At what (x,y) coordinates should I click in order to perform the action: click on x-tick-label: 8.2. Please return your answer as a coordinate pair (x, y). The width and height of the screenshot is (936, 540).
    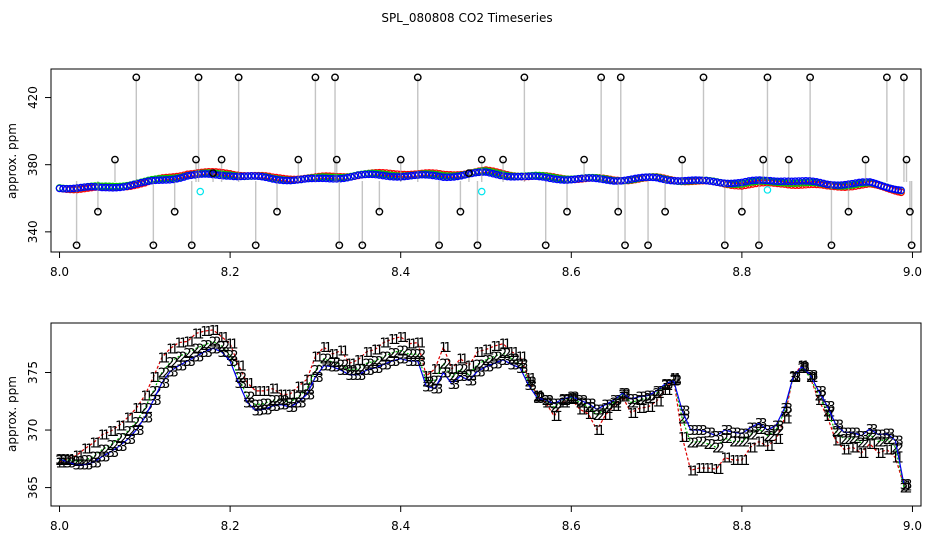
    Looking at the image, I should click on (230, 272).